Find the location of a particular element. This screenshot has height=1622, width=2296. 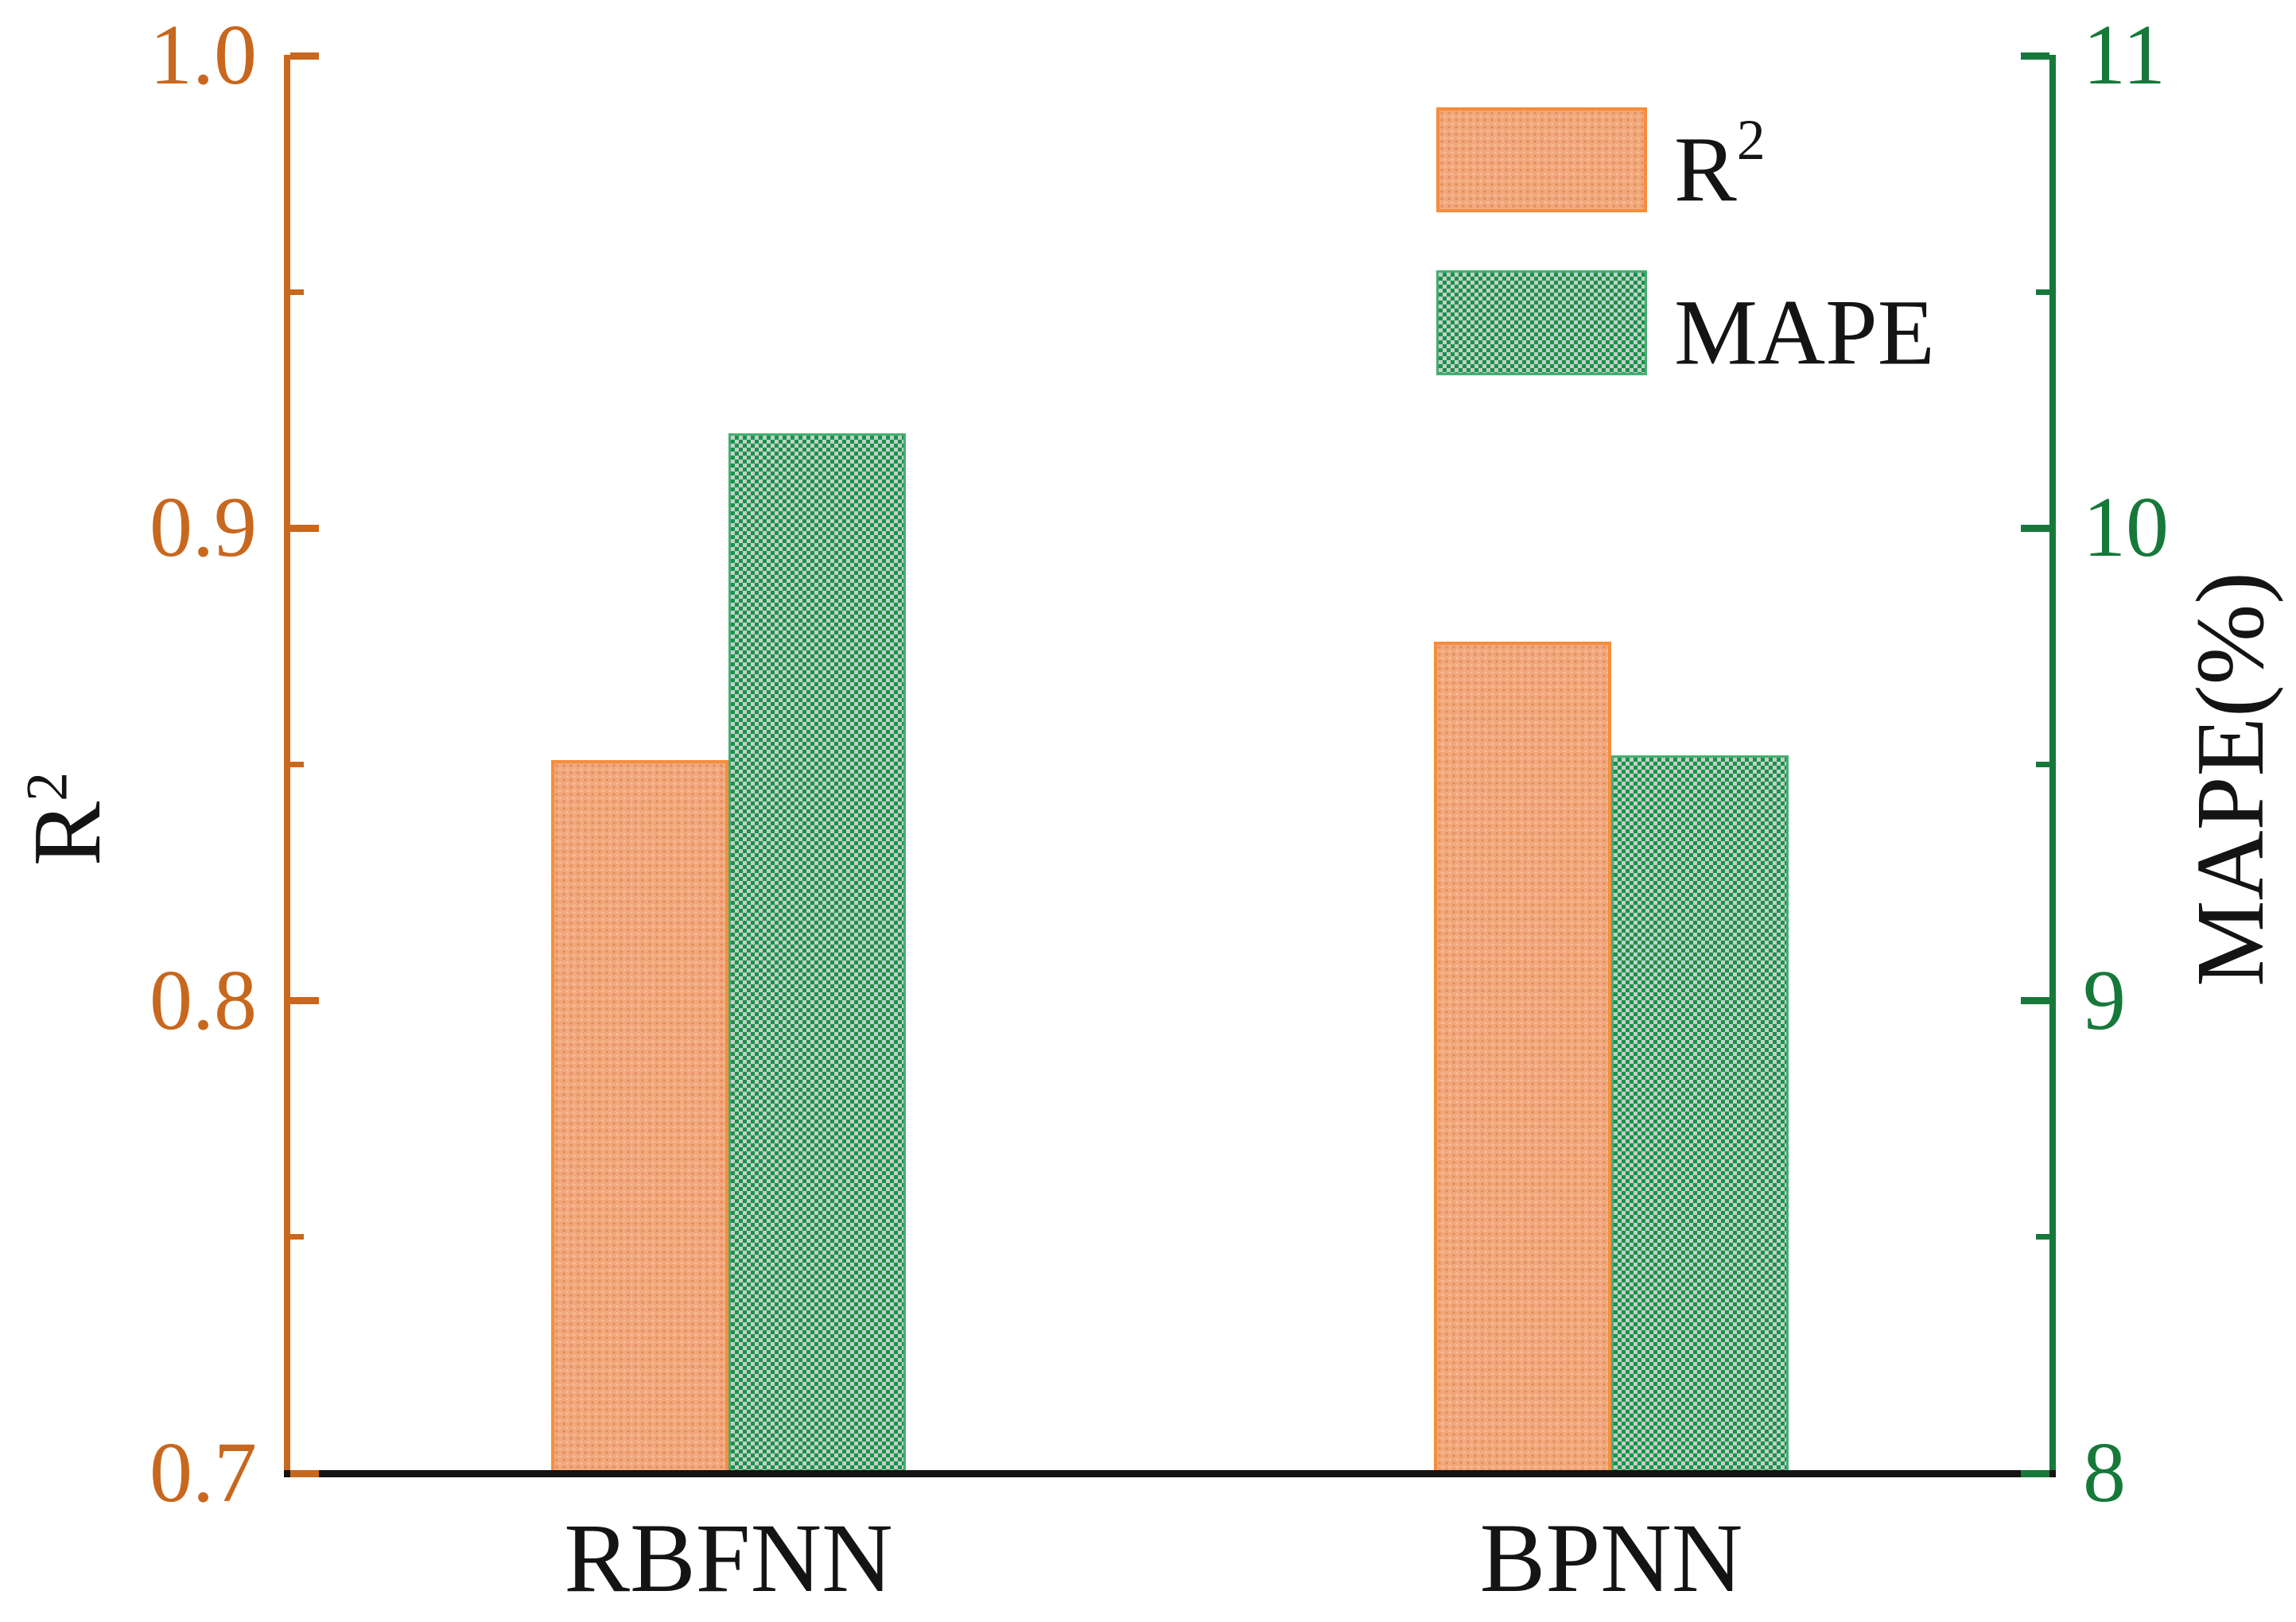

left-axis-title-sup: 2 is located at coordinates (47, 786).